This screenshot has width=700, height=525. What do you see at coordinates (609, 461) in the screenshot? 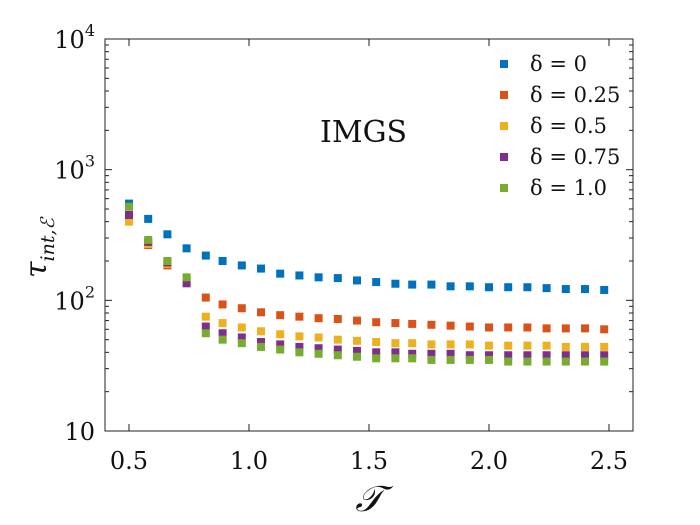
I see `x-tick-label: 2.5` at bounding box center [609, 461].